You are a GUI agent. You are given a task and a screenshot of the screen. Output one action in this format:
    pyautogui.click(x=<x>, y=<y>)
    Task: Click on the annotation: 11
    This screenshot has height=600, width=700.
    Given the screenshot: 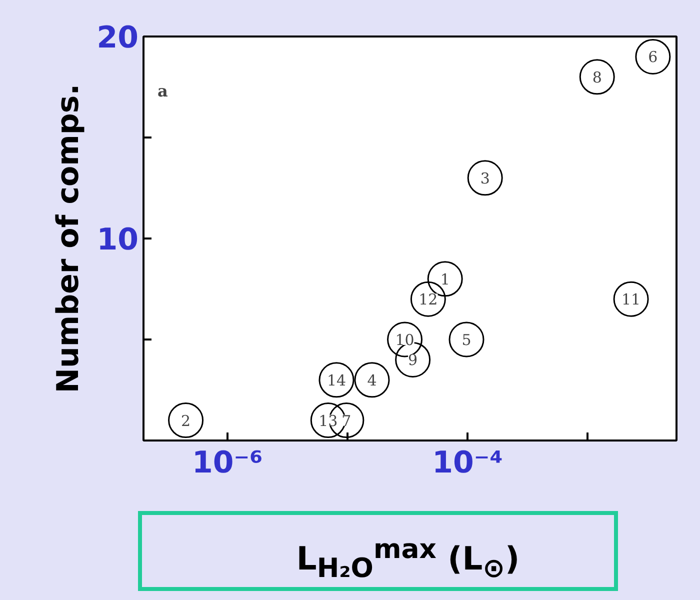 What is the action you would take?
    pyautogui.click(x=631, y=299)
    